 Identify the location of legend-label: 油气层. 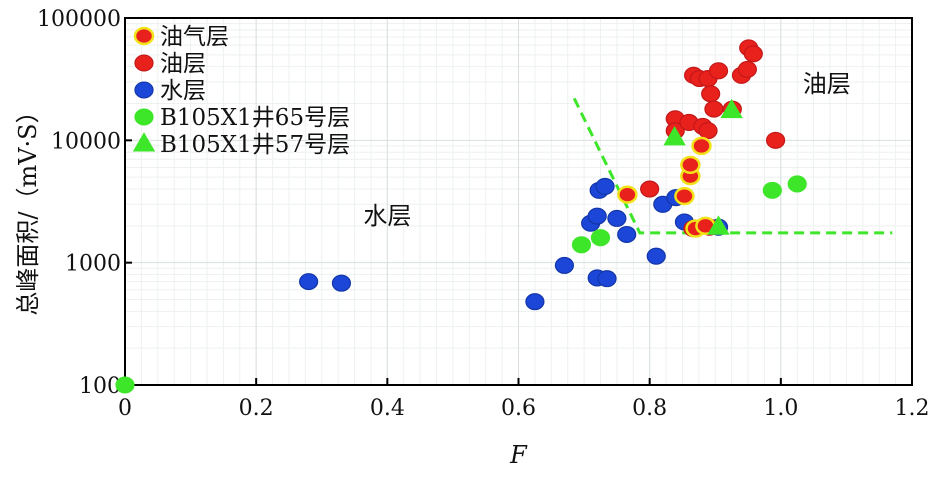
(194, 37).